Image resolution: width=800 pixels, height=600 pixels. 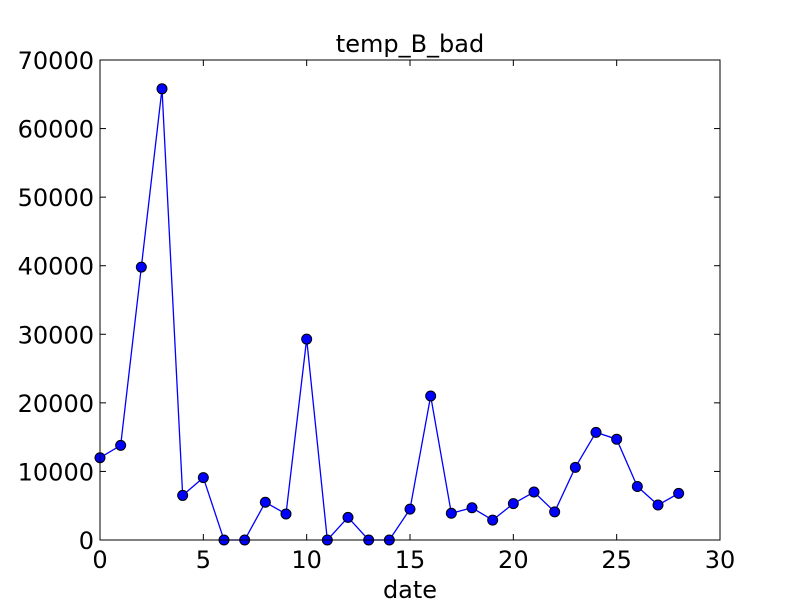 What do you see at coordinates (56, 335) in the screenshot?
I see `y-tick-label: 30000` at bounding box center [56, 335].